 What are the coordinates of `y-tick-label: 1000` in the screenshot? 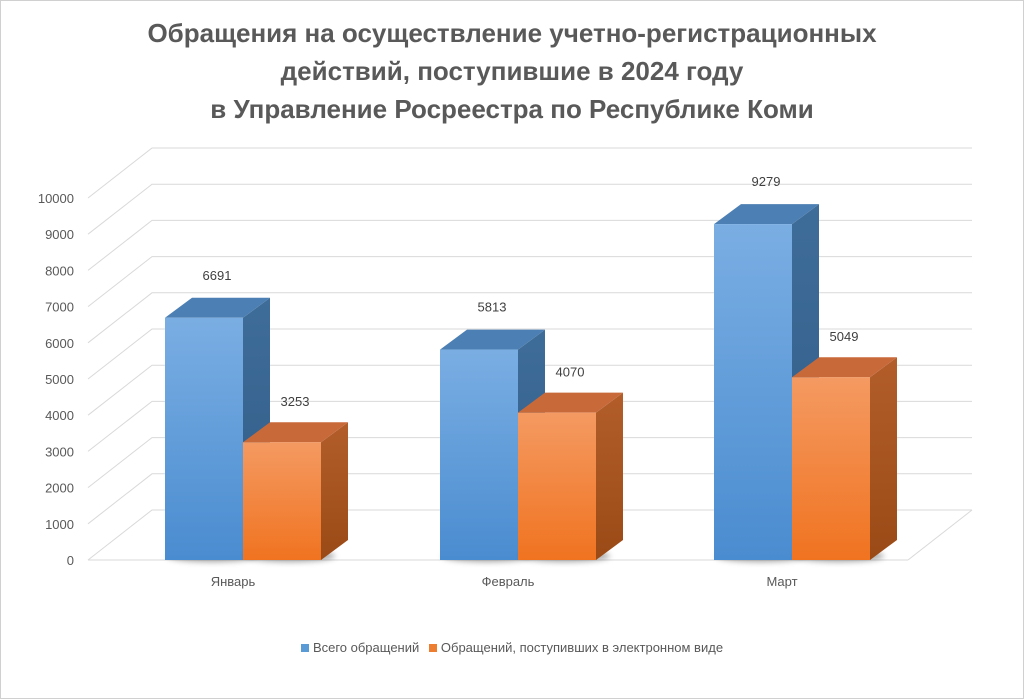 It's located at (59, 524).